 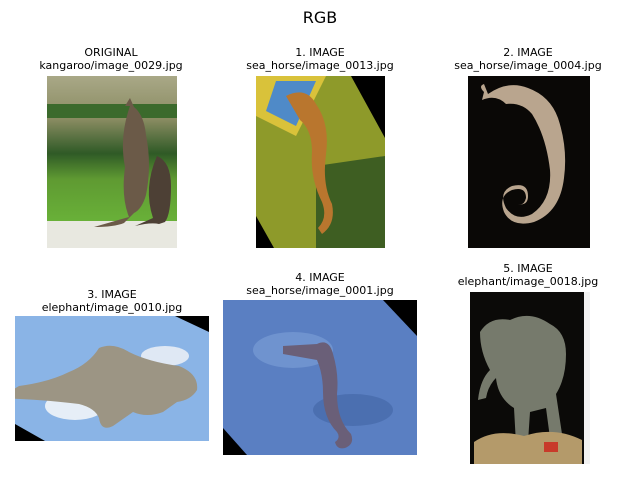 What do you see at coordinates (112, 307) in the screenshot?
I see `panel-filename: elephant/image_0010.jpg` at bounding box center [112, 307].